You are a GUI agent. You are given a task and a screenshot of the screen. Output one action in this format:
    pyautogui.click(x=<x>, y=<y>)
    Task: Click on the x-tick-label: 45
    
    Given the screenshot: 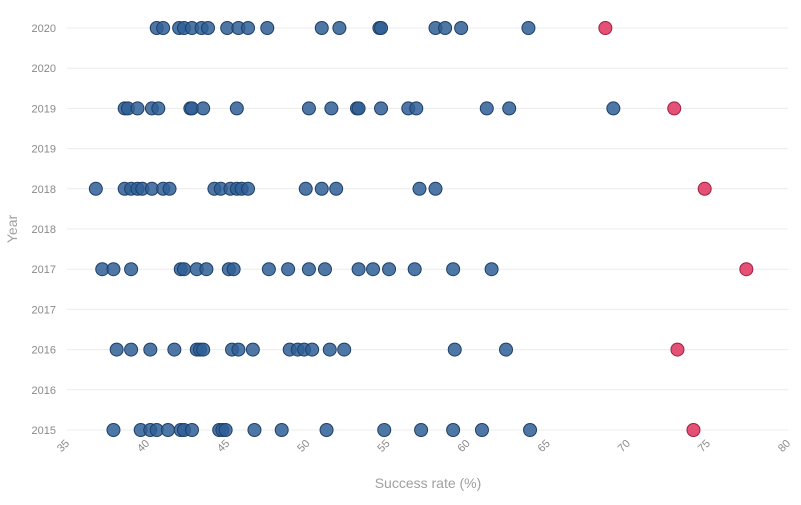 What is the action you would take?
    pyautogui.click(x=223, y=446)
    